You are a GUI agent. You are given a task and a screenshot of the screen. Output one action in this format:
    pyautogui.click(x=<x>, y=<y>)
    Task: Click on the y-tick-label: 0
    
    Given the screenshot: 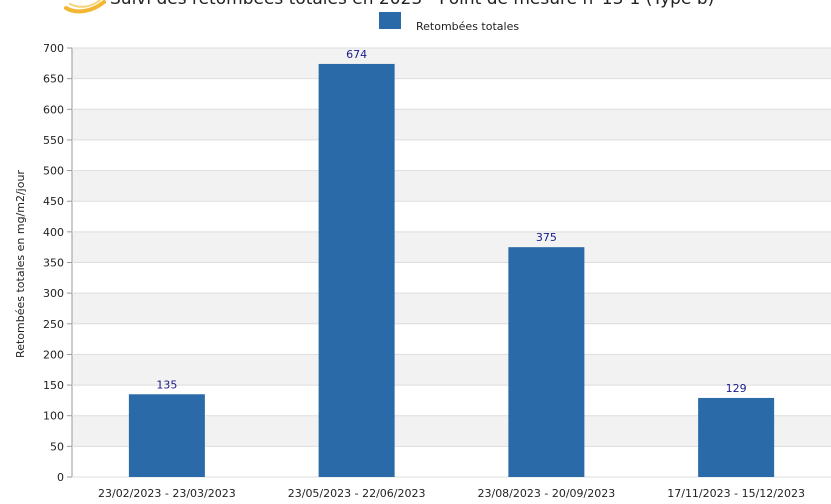 What is the action you would take?
    pyautogui.click(x=60, y=477)
    